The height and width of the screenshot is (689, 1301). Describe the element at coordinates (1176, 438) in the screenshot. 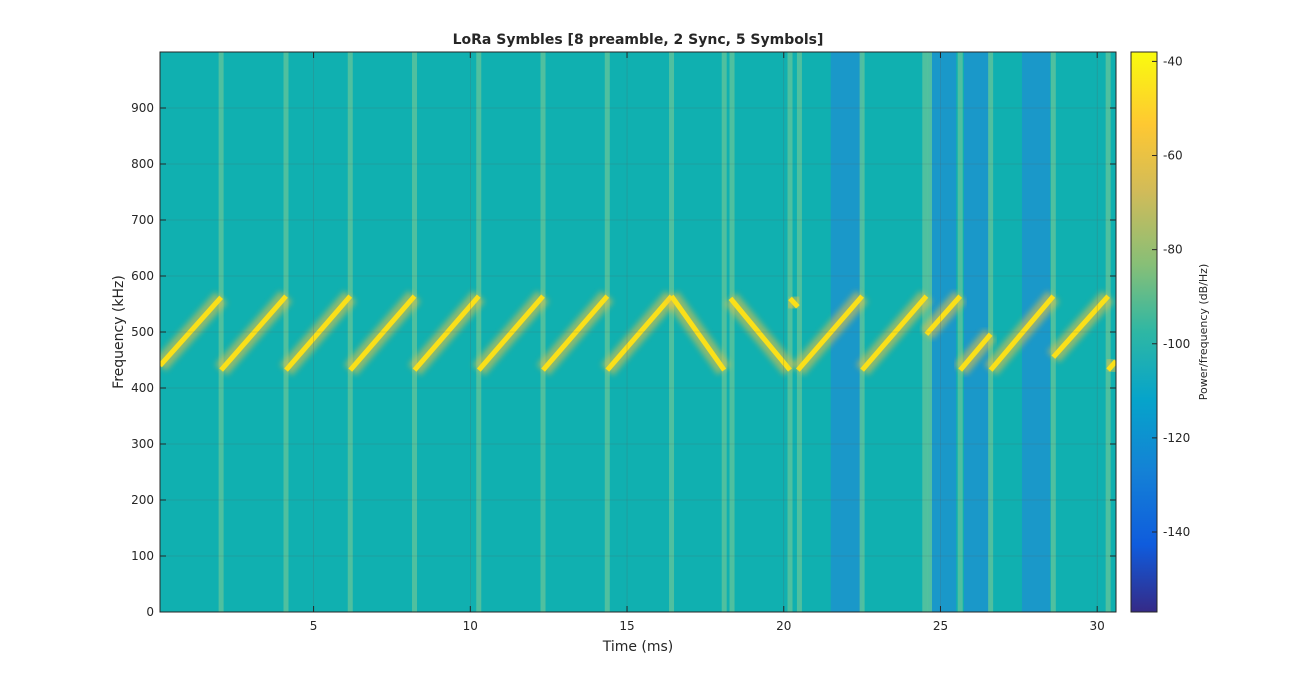

I see `colorbar-tick-label: -120` at that location.